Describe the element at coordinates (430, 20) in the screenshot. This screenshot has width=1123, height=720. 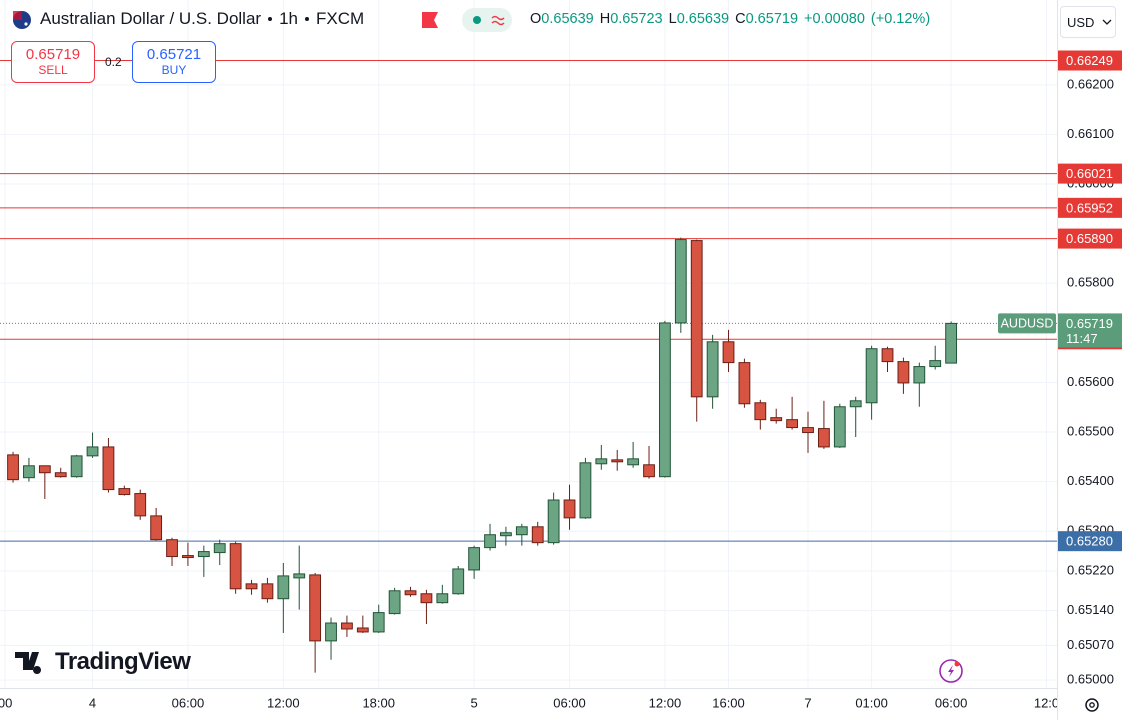
I see `red-flag-icon` at that location.